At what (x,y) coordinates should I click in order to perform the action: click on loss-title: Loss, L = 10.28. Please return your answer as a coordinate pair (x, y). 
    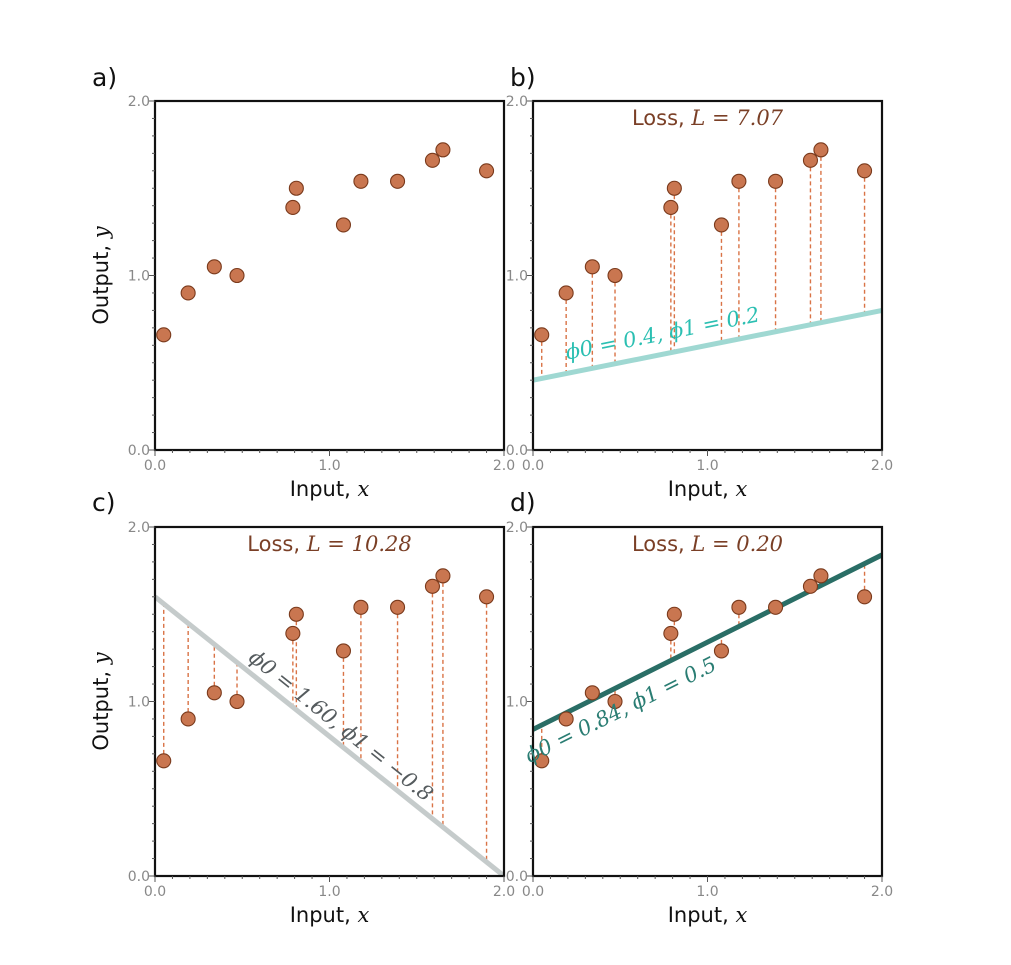
    Looking at the image, I should click on (329, 544).